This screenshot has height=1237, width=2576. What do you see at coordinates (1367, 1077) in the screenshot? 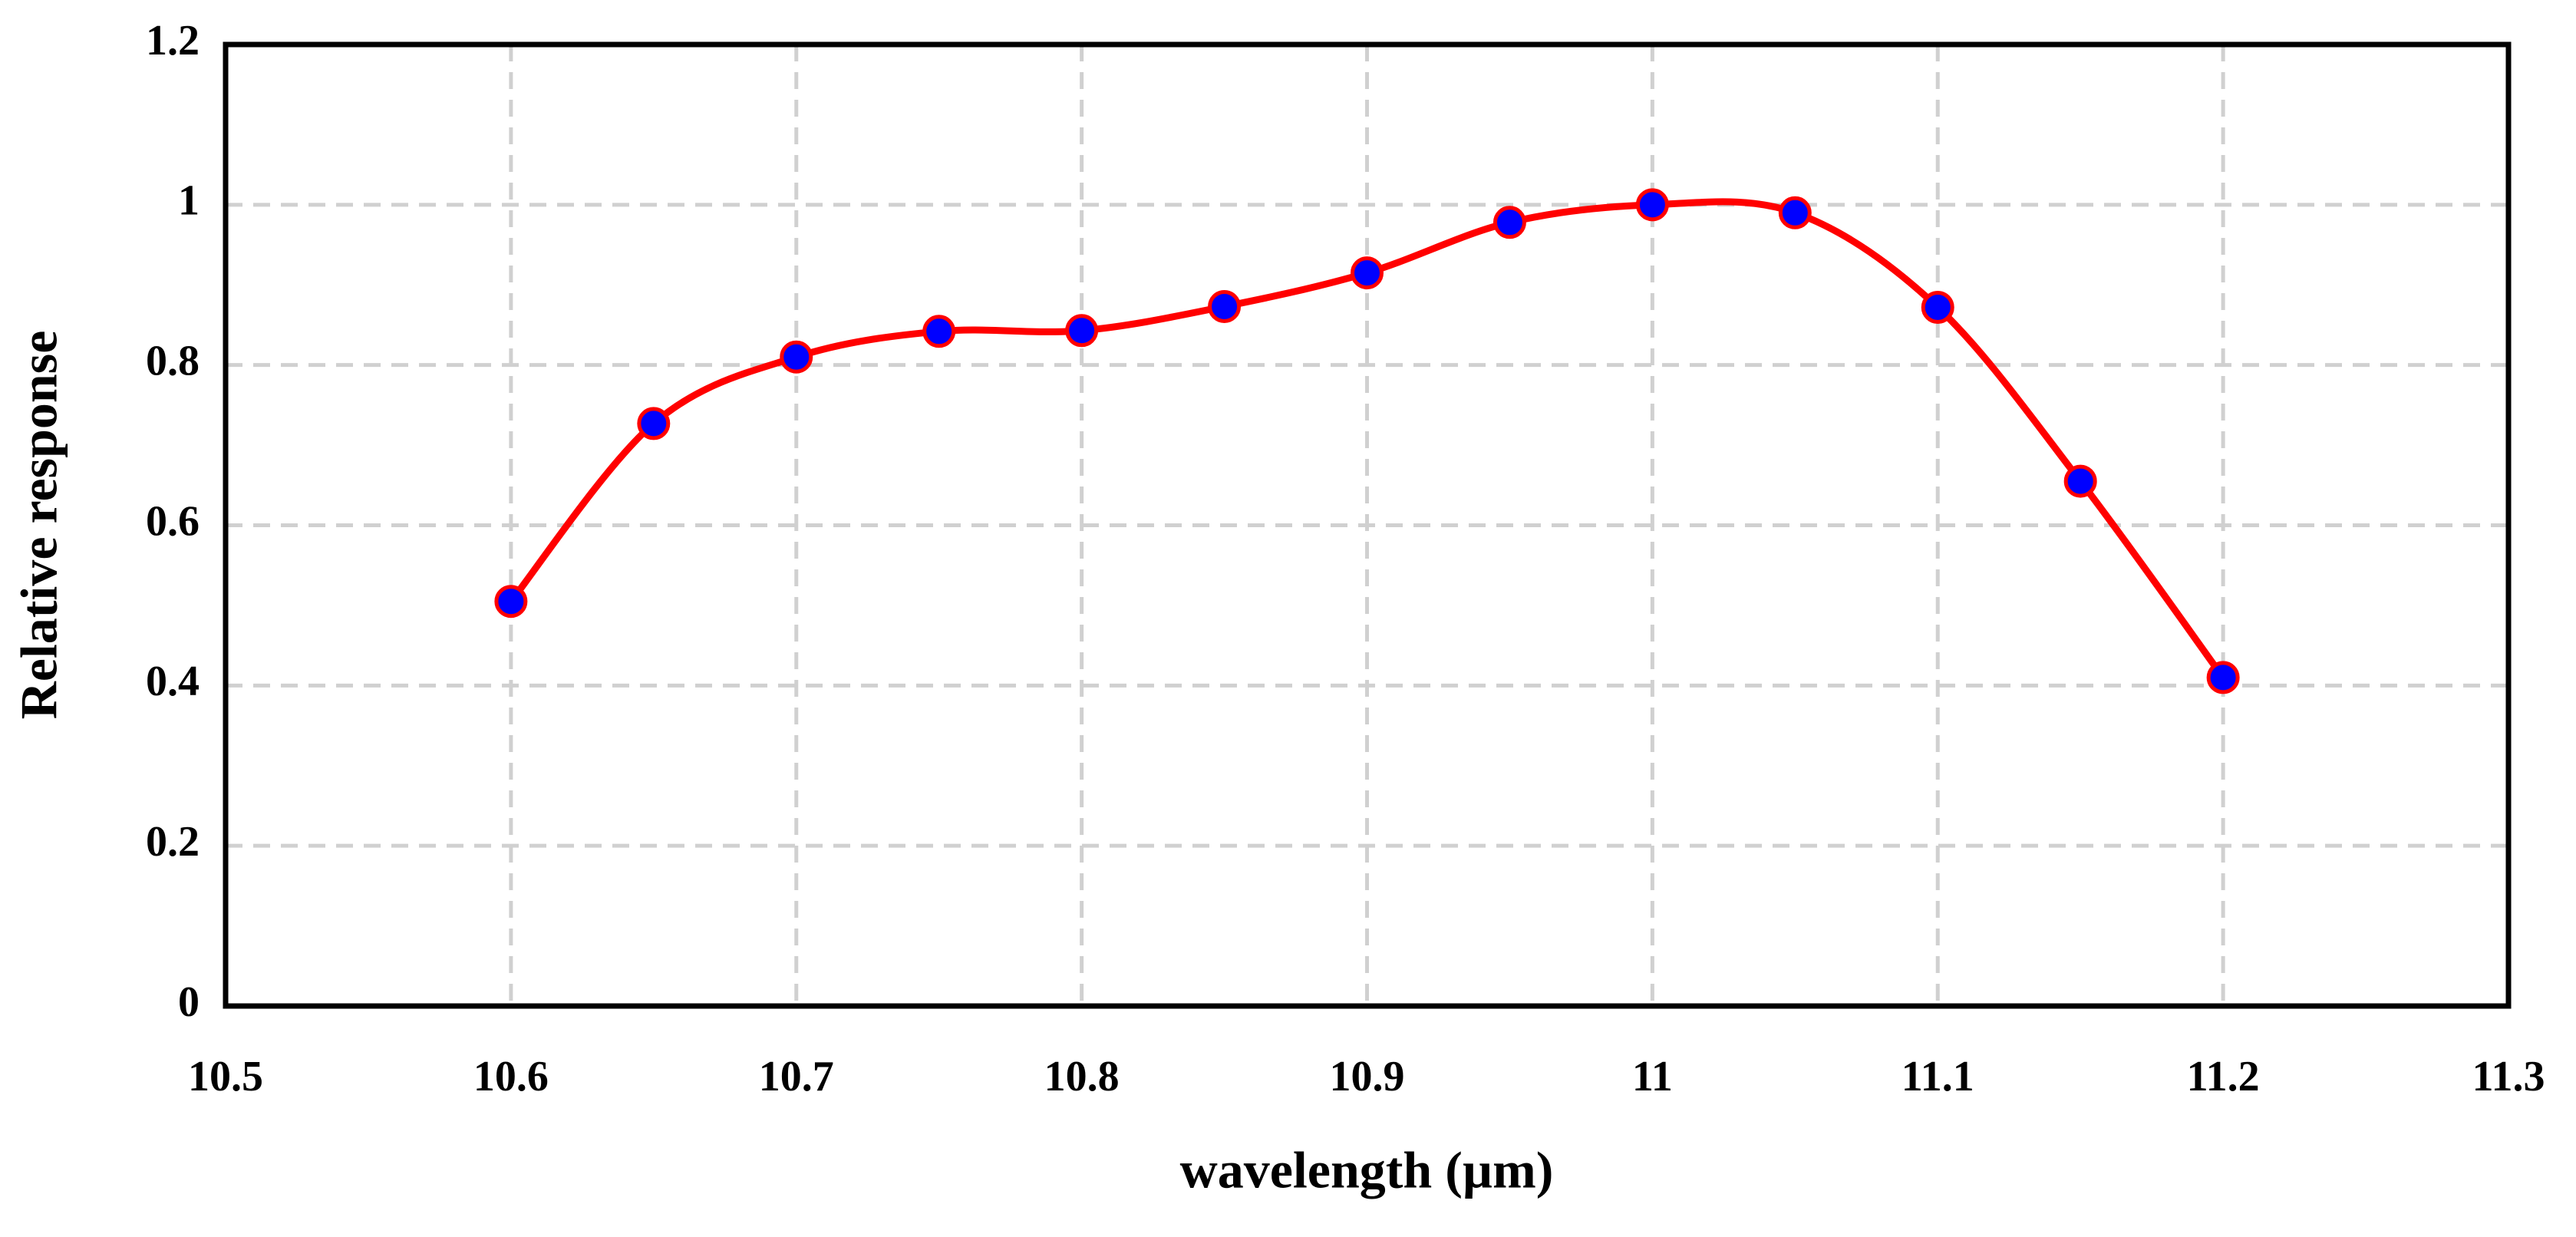
I see `x-tick-label: 10.9` at bounding box center [1367, 1077].